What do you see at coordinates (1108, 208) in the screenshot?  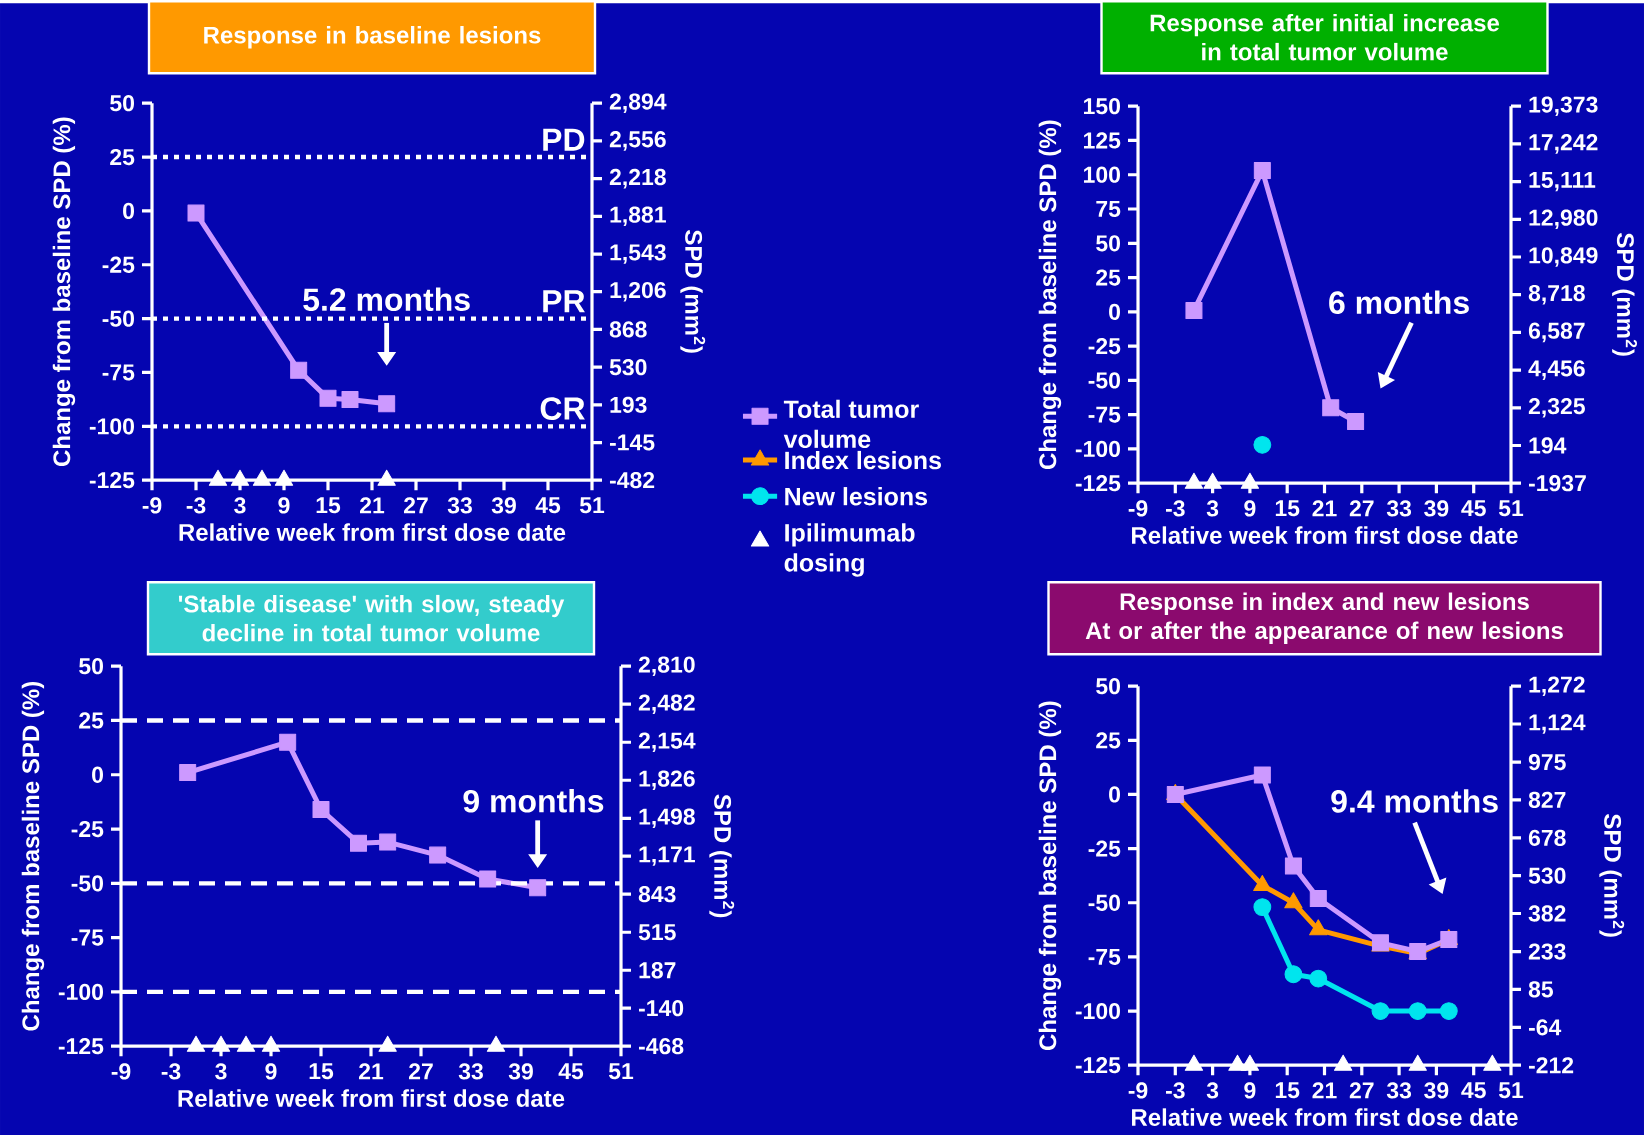 I see `y-tick-label: 75` at bounding box center [1108, 208].